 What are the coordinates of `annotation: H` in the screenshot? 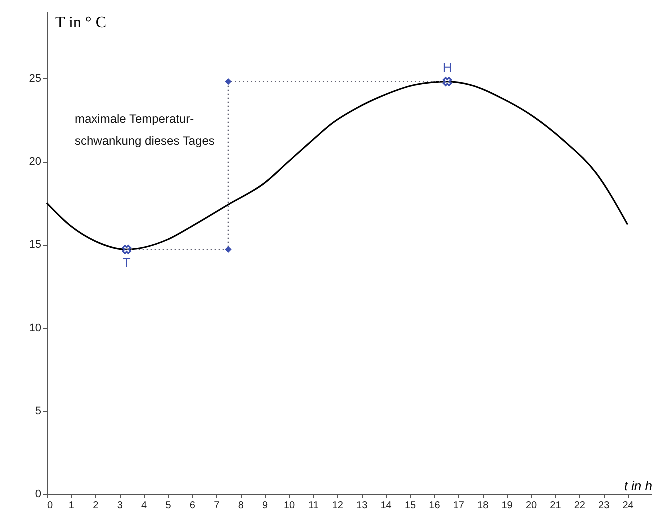 It's located at (447, 67).